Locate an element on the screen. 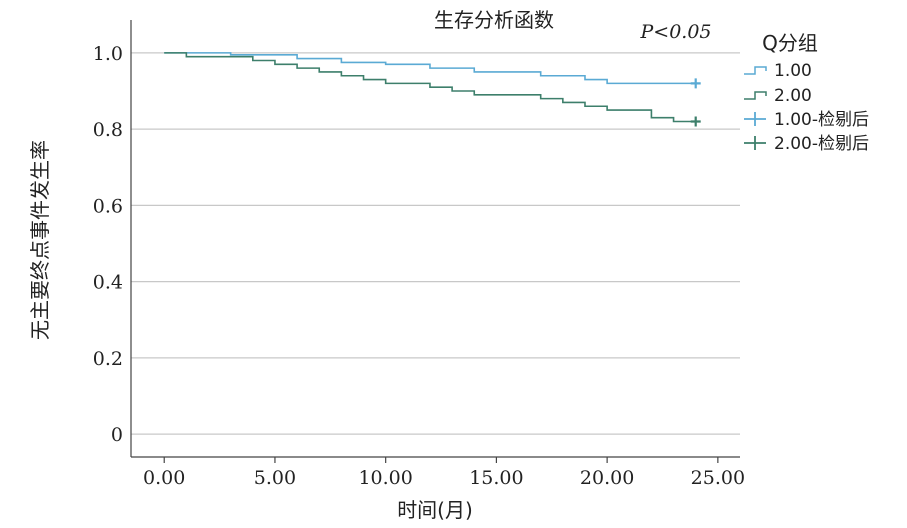 The image size is (907, 528). x-tick-label: 25.00 is located at coordinates (718, 478).